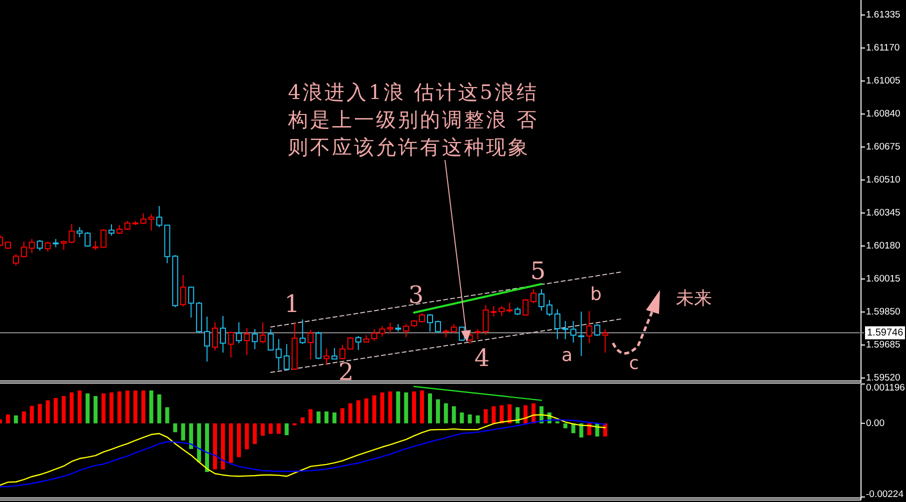 The width and height of the screenshot is (906, 502). What do you see at coordinates (883, 15) in the screenshot?
I see `y-tick-label: 1.61335` at bounding box center [883, 15].